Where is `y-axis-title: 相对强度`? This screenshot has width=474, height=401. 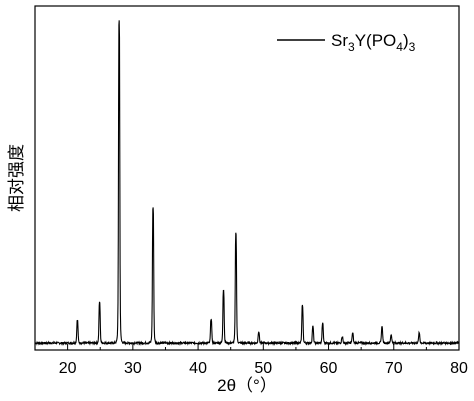 y-axis-title: 相对强度 is located at coordinates (16, 178).